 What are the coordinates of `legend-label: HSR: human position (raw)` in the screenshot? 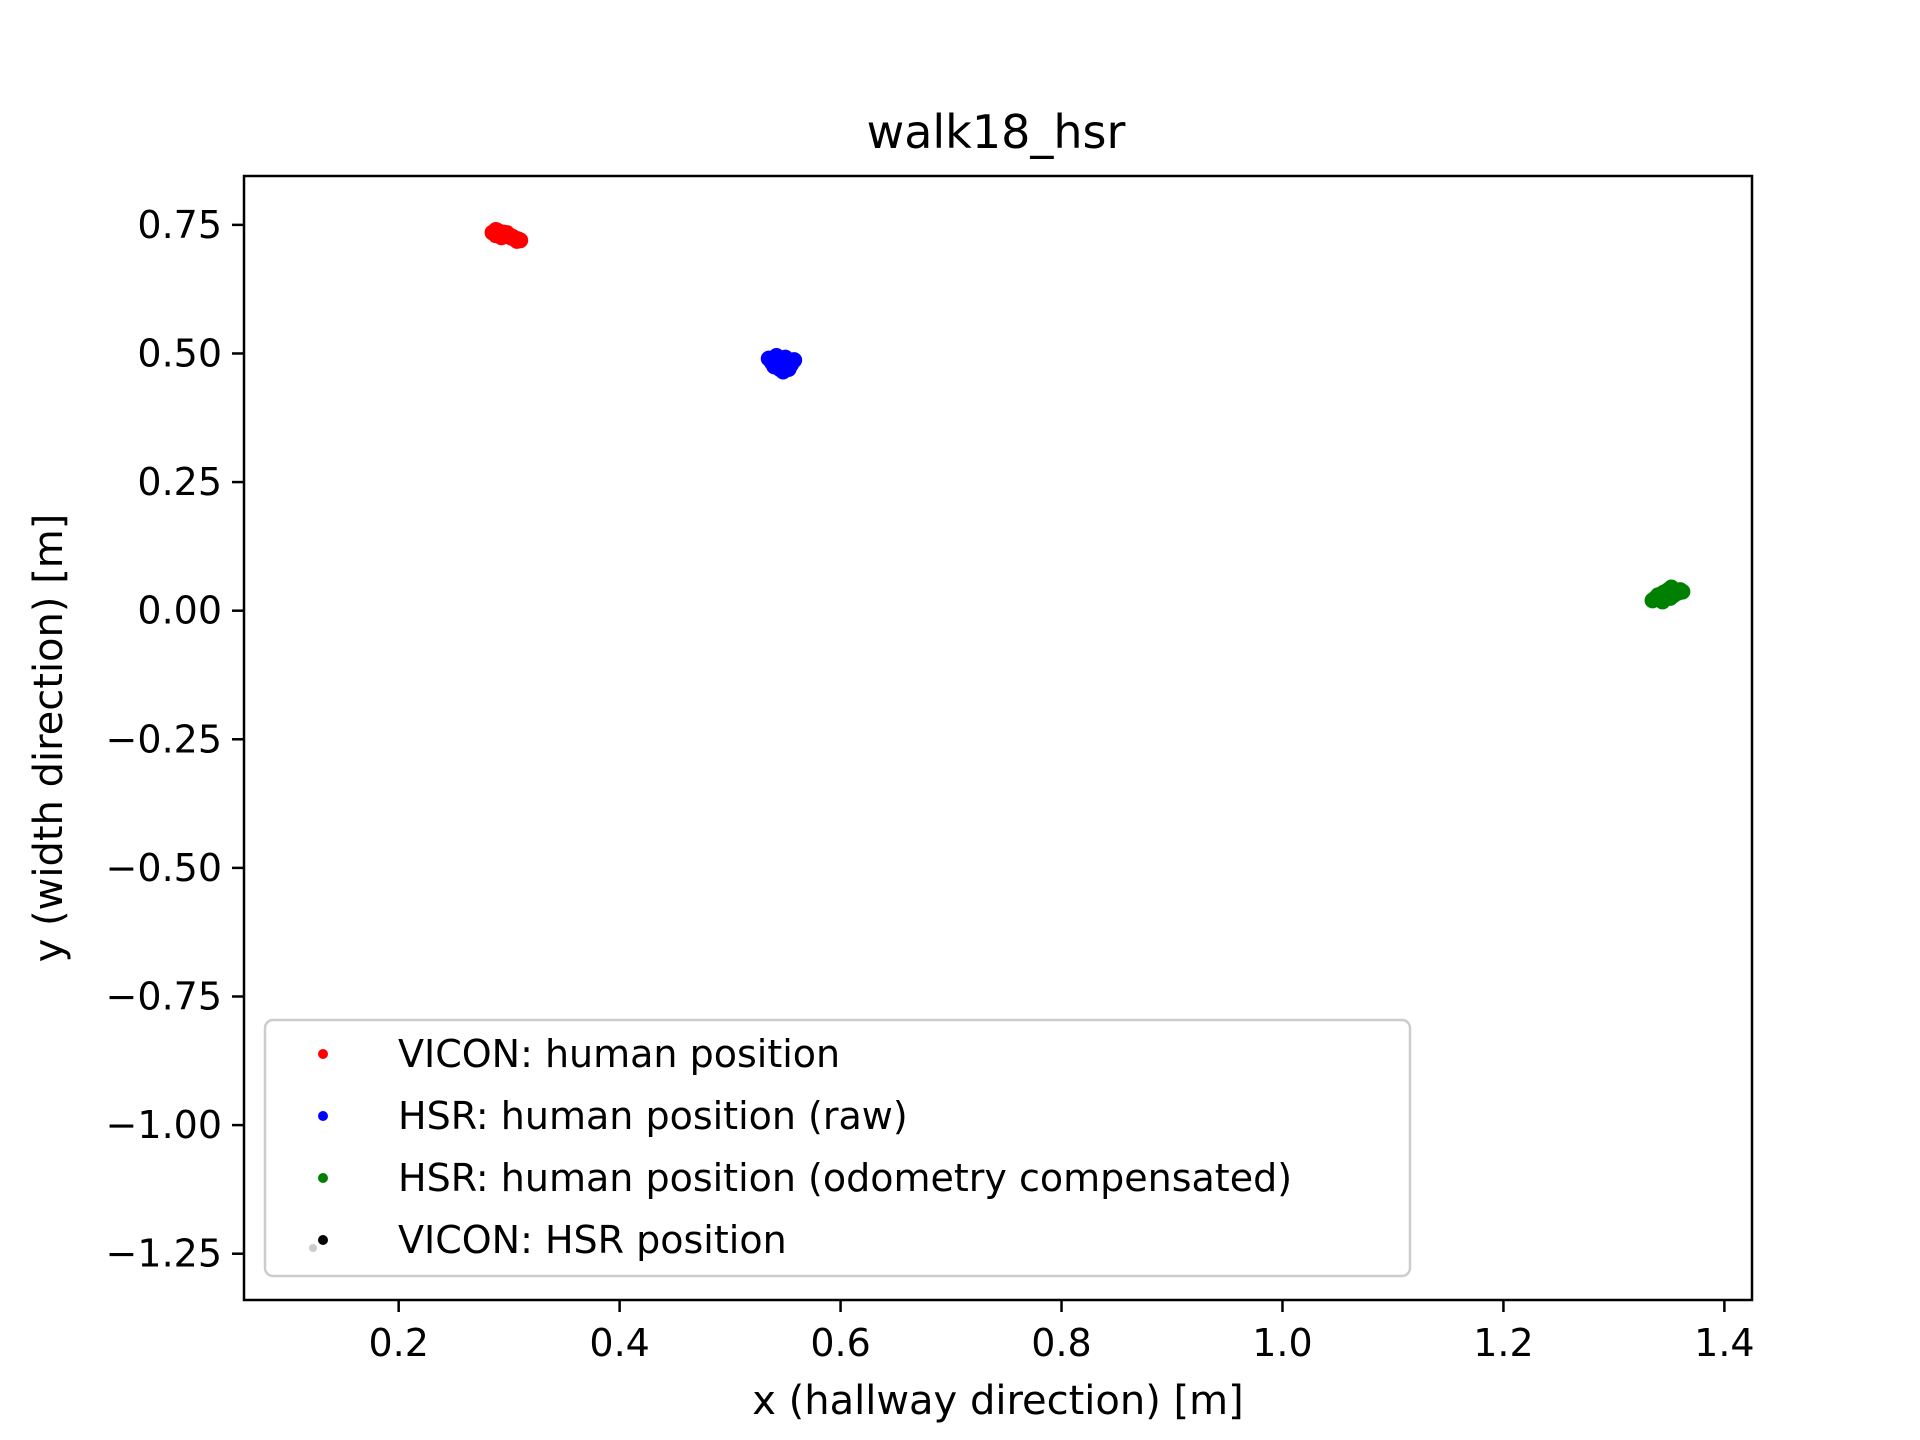 It's located at (653, 1116).